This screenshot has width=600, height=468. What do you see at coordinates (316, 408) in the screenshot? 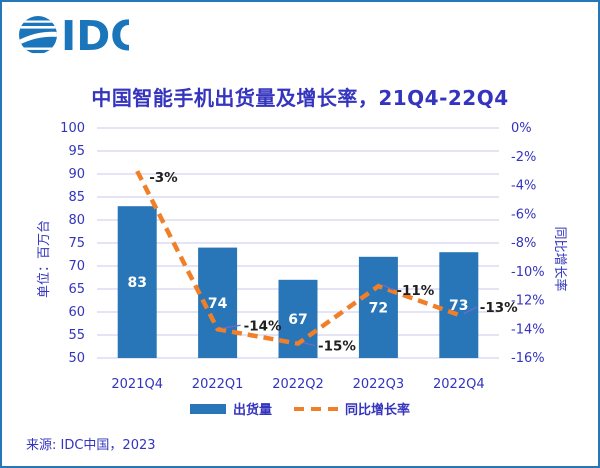
I see `legend-dash-swatch-icon` at bounding box center [316, 408].